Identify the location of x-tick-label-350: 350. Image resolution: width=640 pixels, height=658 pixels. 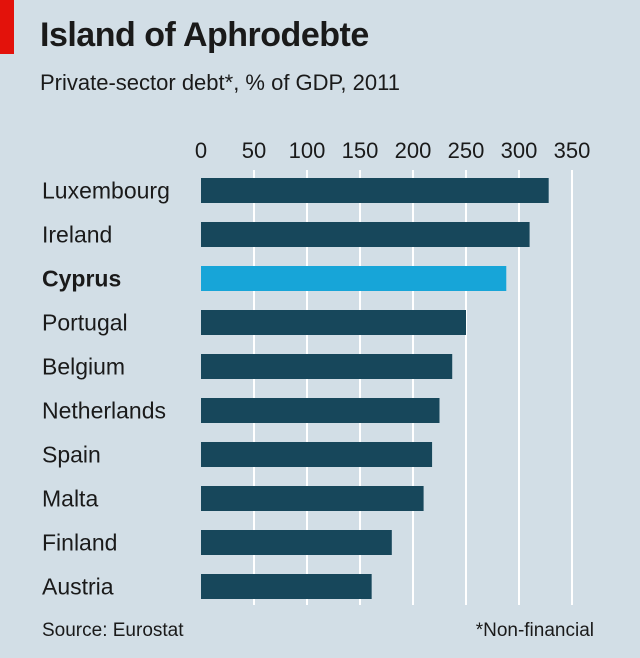
(572, 150).